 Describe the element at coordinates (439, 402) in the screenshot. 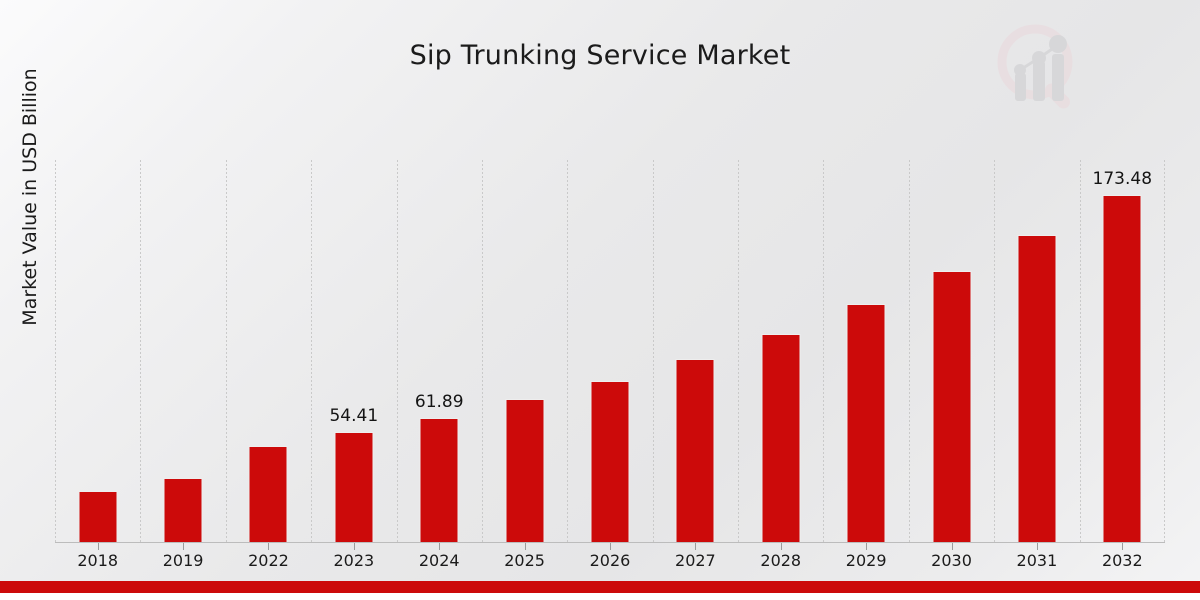

I see `bar-value-label: 61.89` at that location.